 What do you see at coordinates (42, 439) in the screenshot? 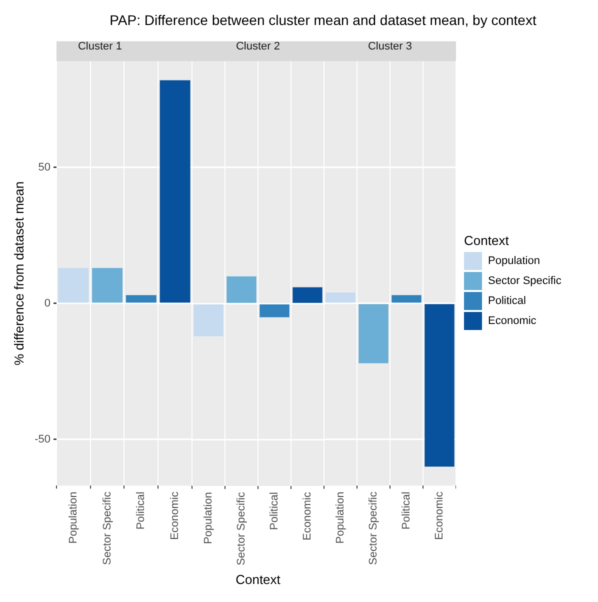
I see `y-tick-label: -50` at bounding box center [42, 439].